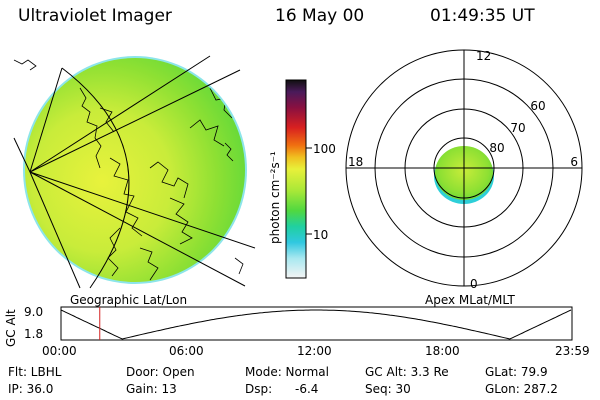  Describe the element at coordinates (517, 128) in the screenshot. I see `mlat-label-70: 70` at that location.